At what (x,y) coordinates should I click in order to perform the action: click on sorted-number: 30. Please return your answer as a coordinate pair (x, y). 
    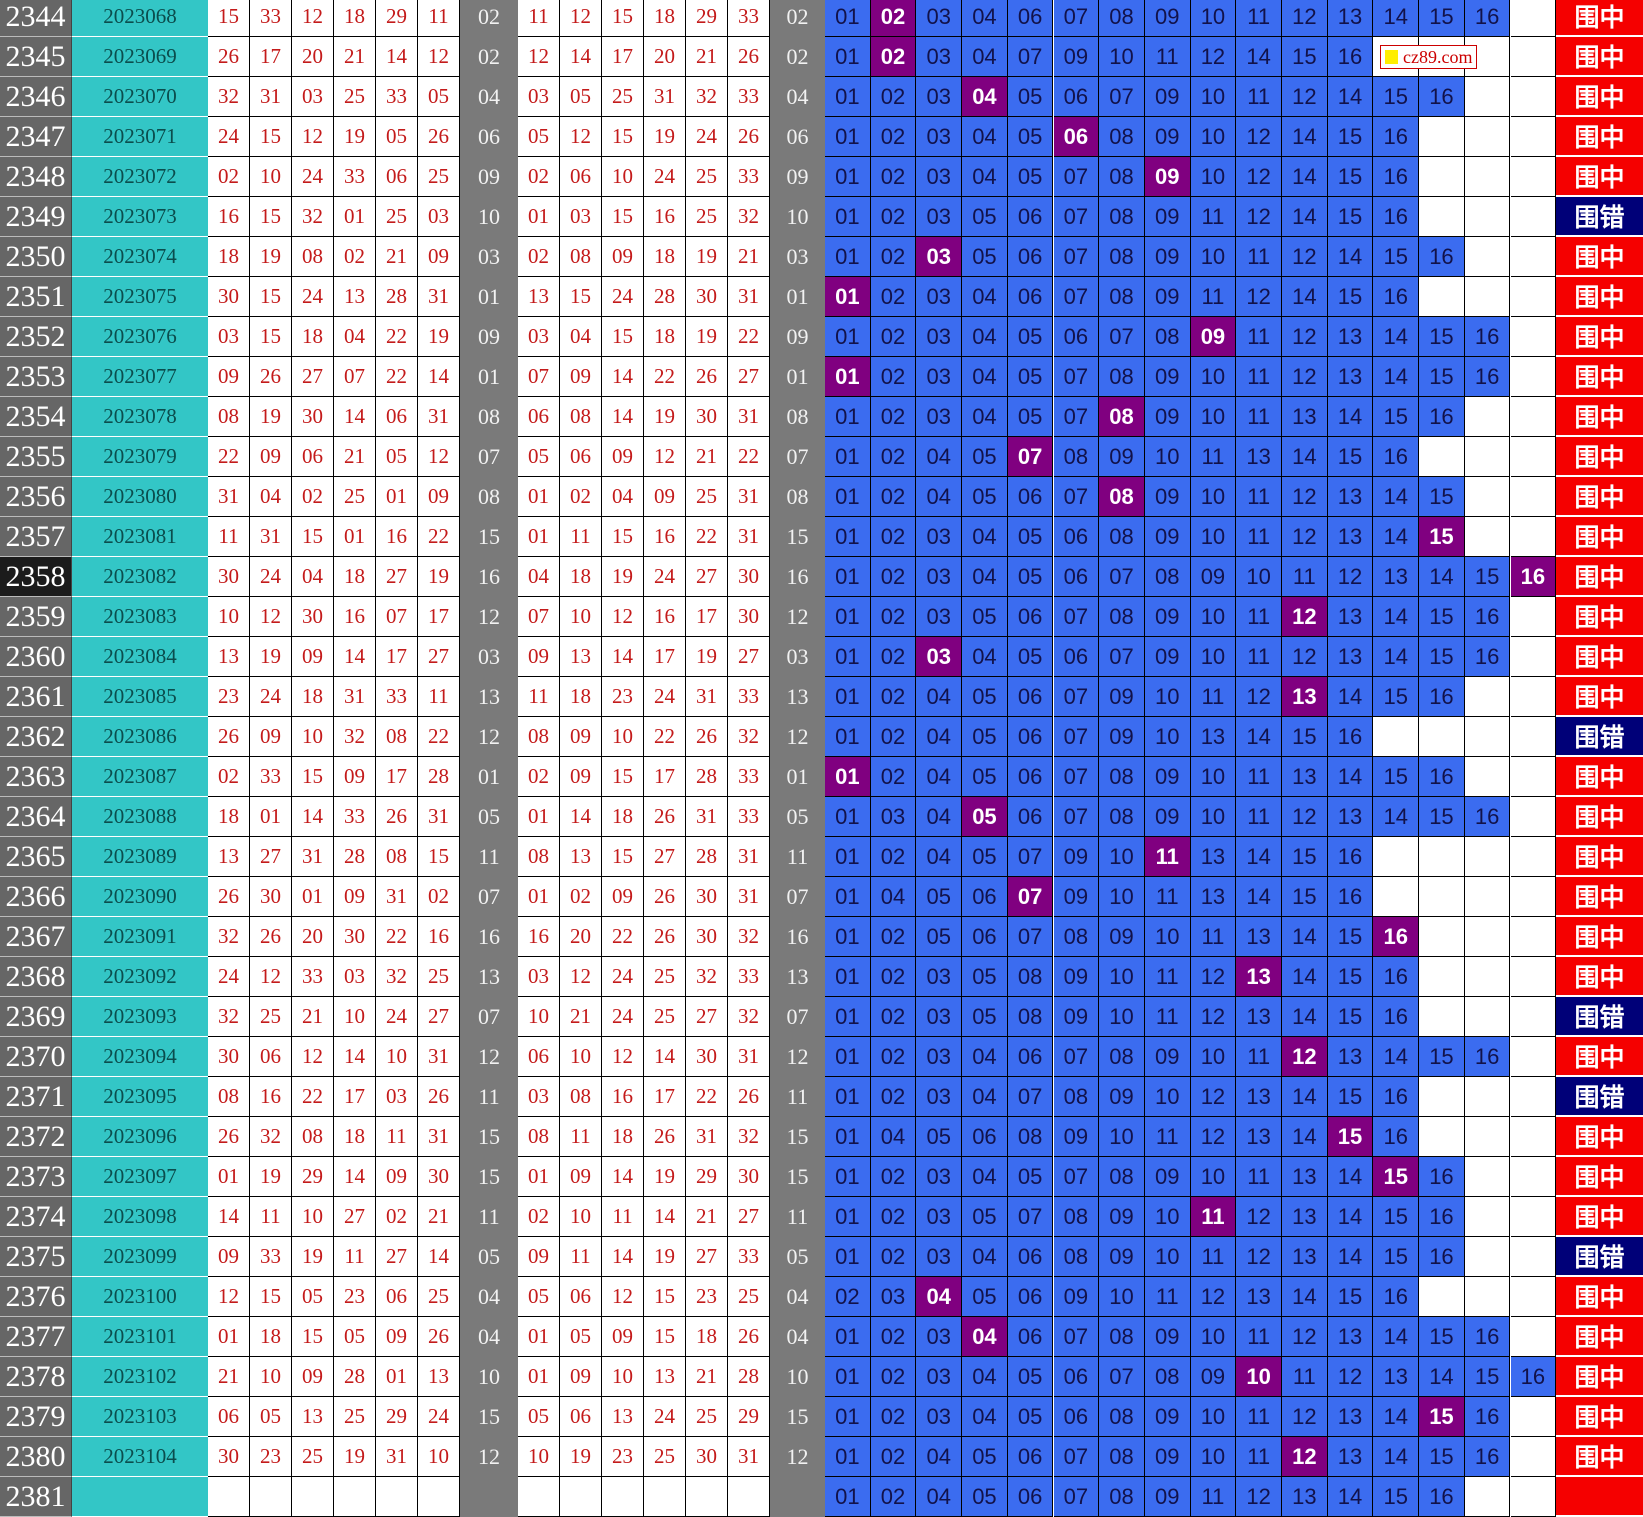
    Looking at the image, I should click on (707, 897).